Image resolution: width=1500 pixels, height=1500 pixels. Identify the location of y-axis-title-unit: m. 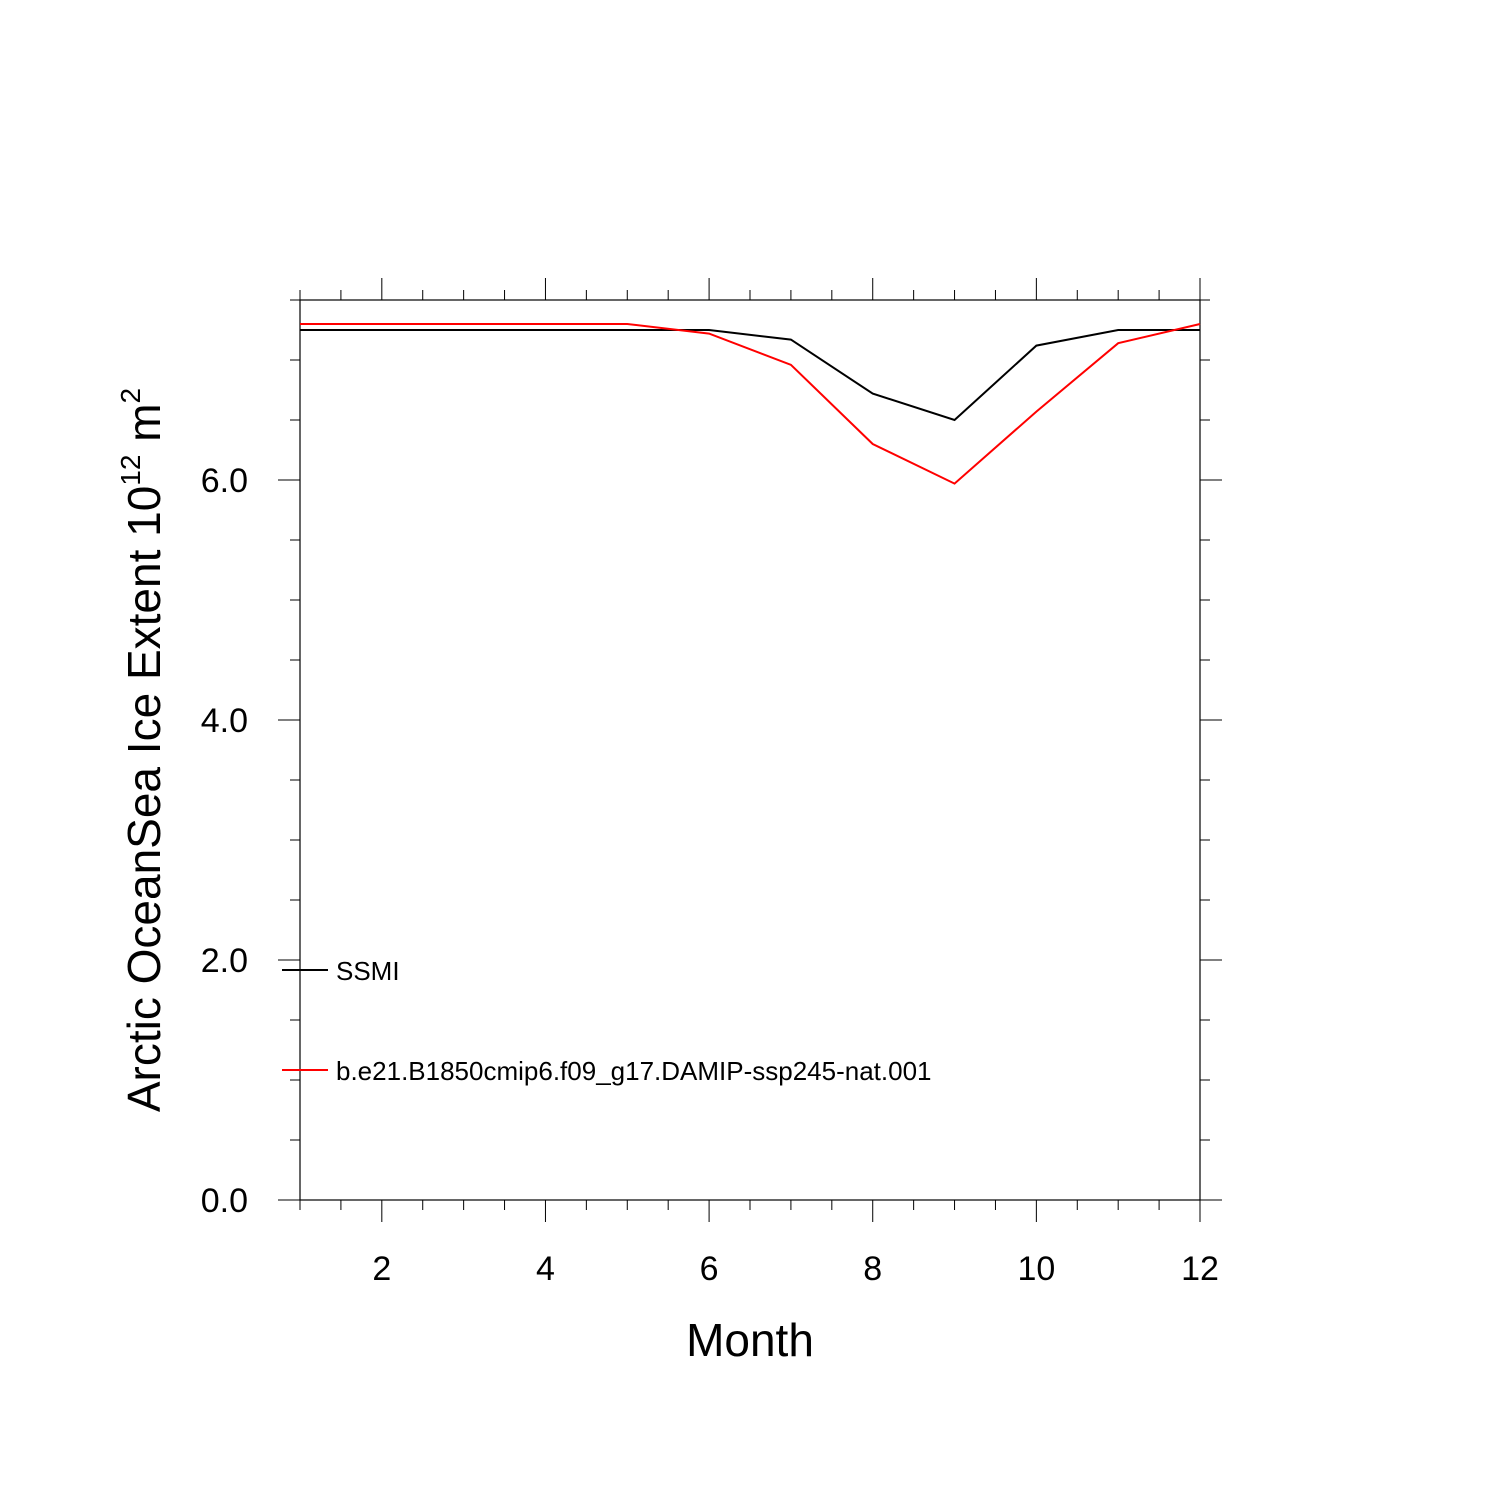
(144, 422).